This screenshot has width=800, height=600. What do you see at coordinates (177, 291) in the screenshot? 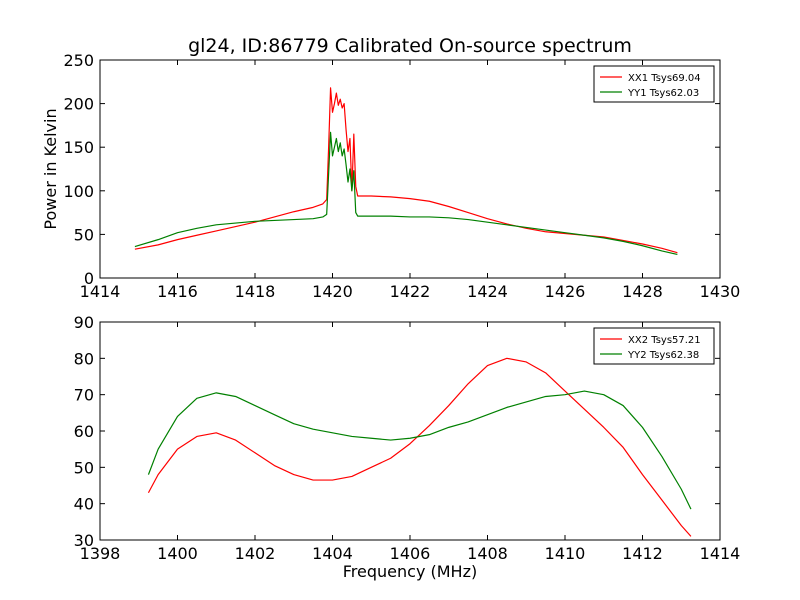
I see `x-tick-label: 1416` at bounding box center [177, 291].